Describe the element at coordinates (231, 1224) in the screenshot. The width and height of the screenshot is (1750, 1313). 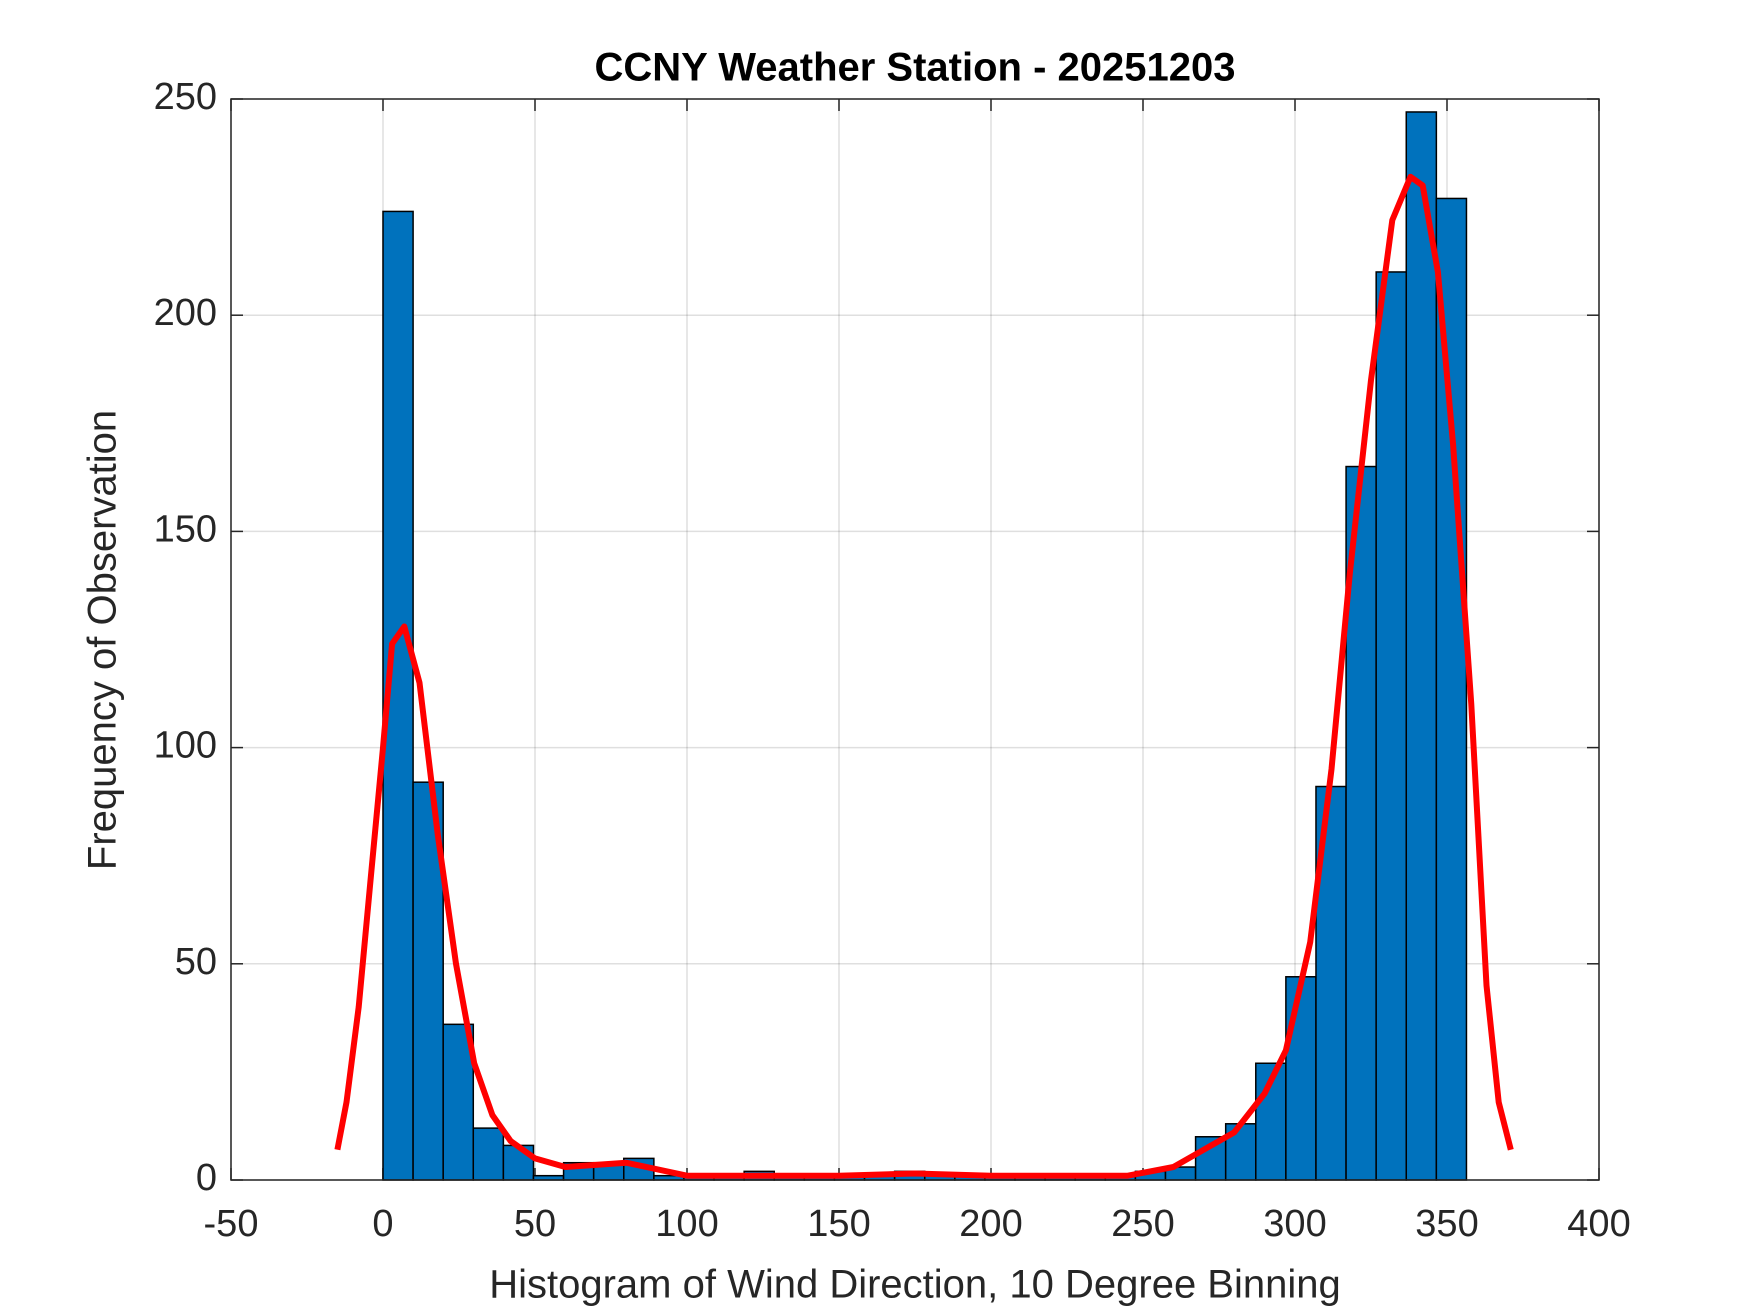
I see `x-tick-label: -50` at that location.